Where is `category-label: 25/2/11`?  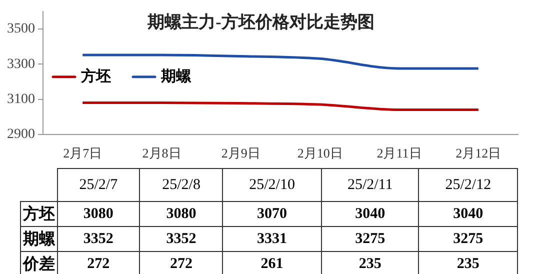 category-label: 25/2/11 is located at coordinates (370, 185).